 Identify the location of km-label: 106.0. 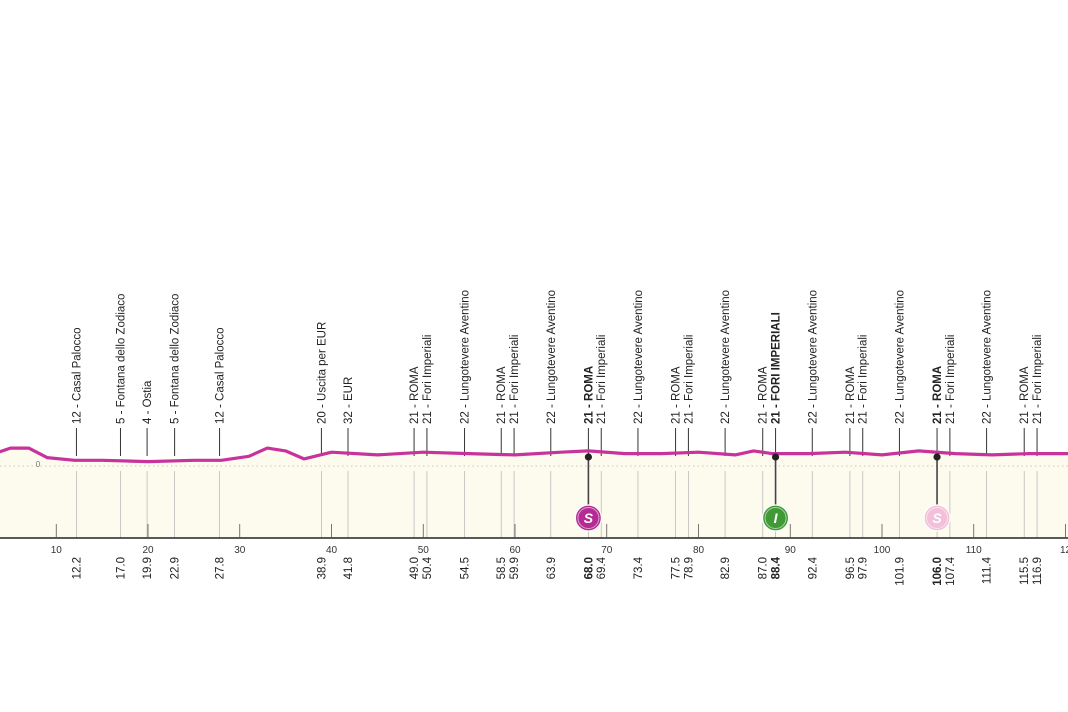
(938, 571).